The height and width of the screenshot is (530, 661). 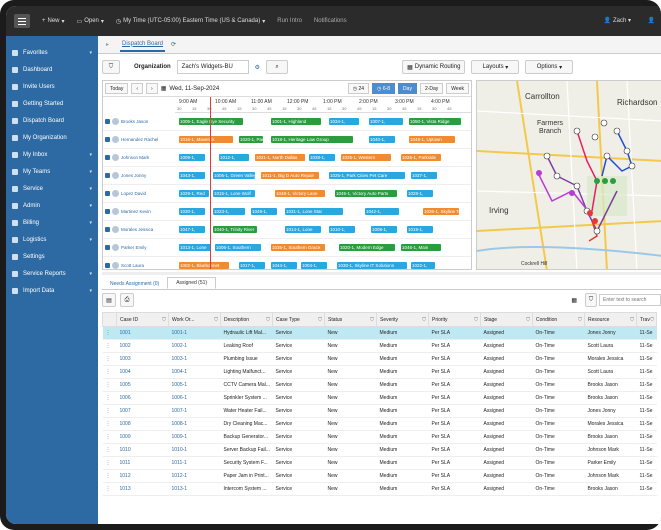 What do you see at coordinates (194, 424) in the screenshot?
I see `table-cell: 1008-1` at bounding box center [194, 424].